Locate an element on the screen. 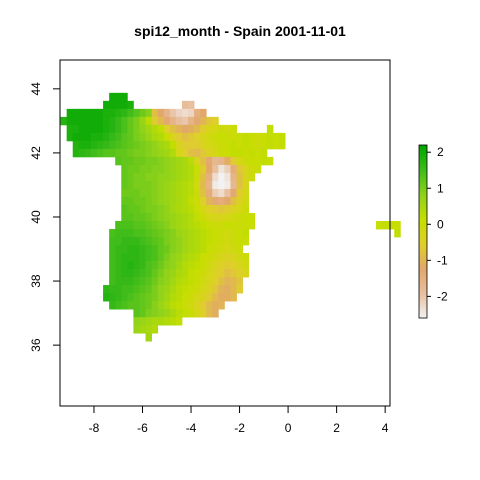 The height and width of the screenshot is (480, 480). x-tick-label: 4 is located at coordinates (385, 428).